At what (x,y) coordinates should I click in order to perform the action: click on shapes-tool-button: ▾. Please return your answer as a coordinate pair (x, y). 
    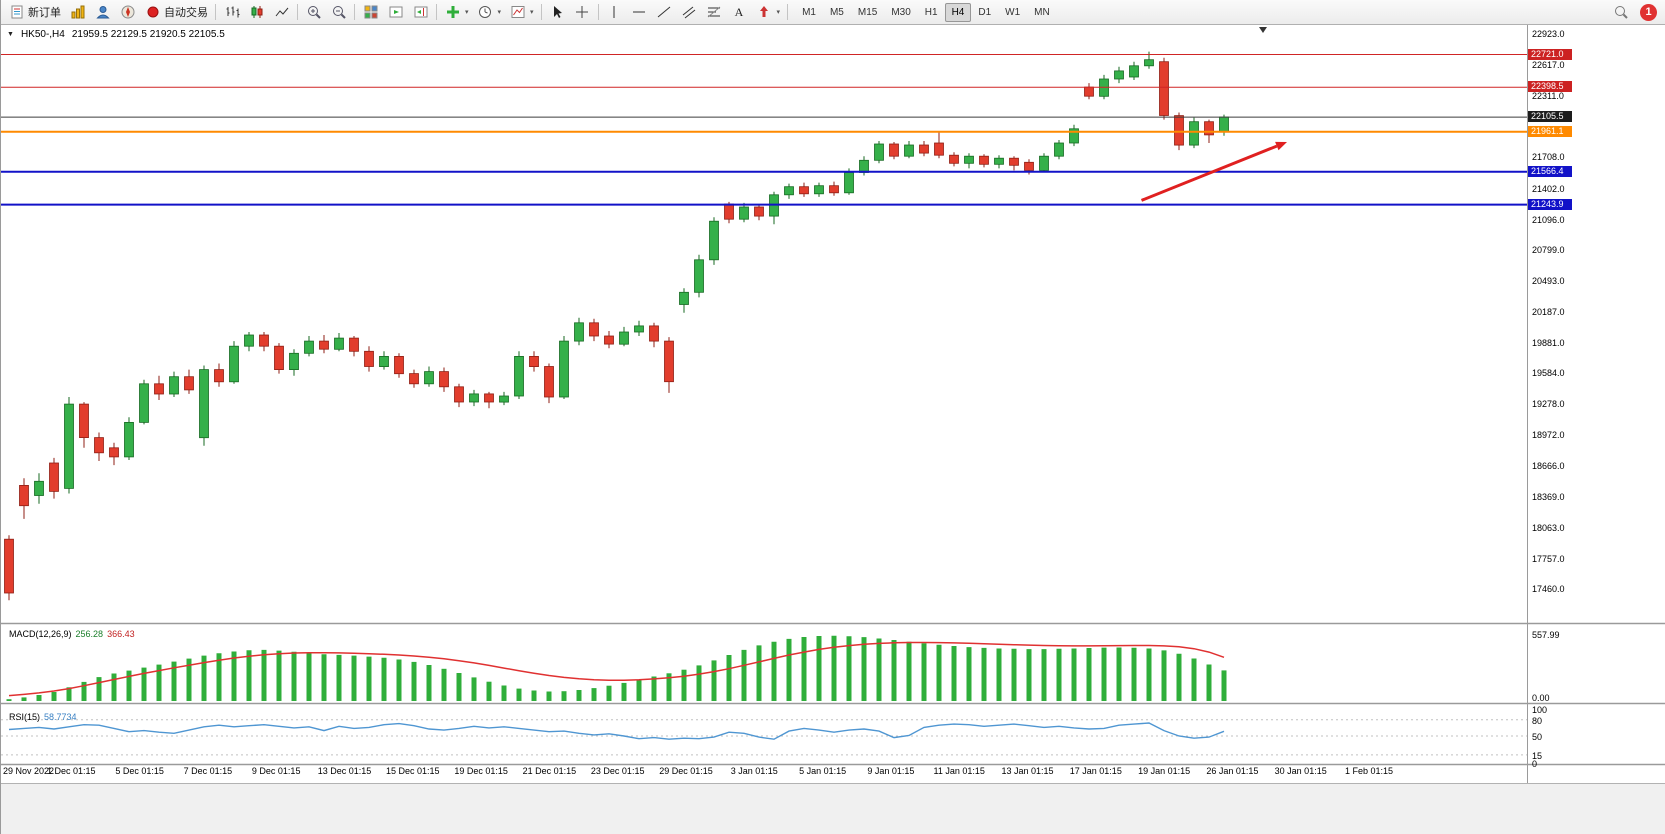
    Looking at the image, I should click on (768, 12).